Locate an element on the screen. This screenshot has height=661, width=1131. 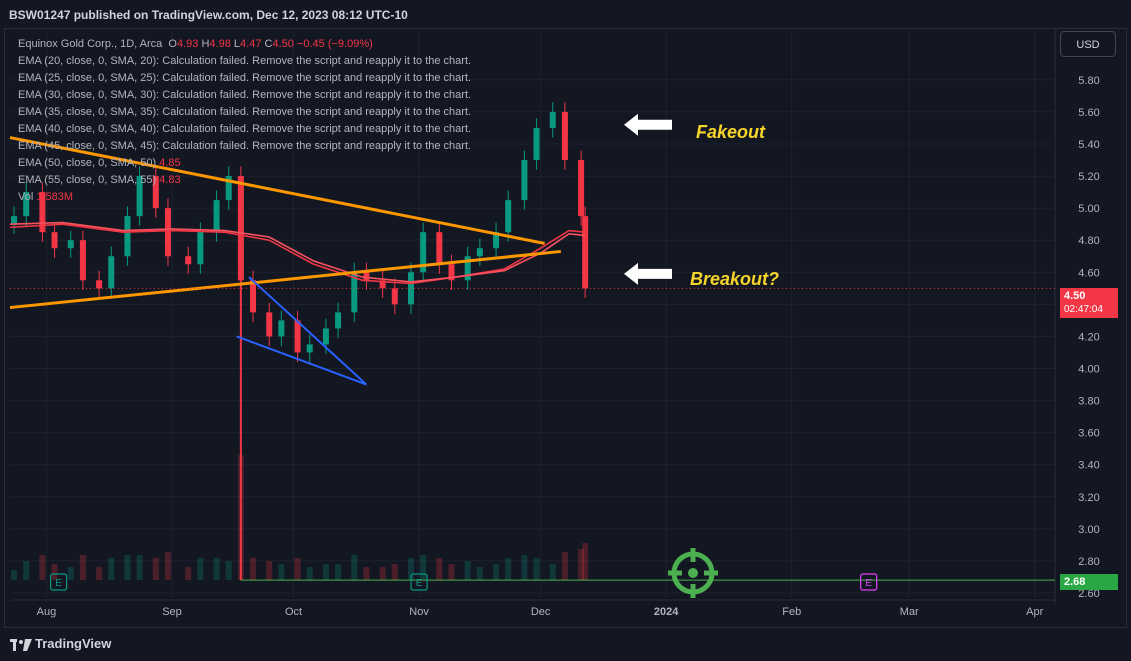
close-label: C is located at coordinates (268, 44).